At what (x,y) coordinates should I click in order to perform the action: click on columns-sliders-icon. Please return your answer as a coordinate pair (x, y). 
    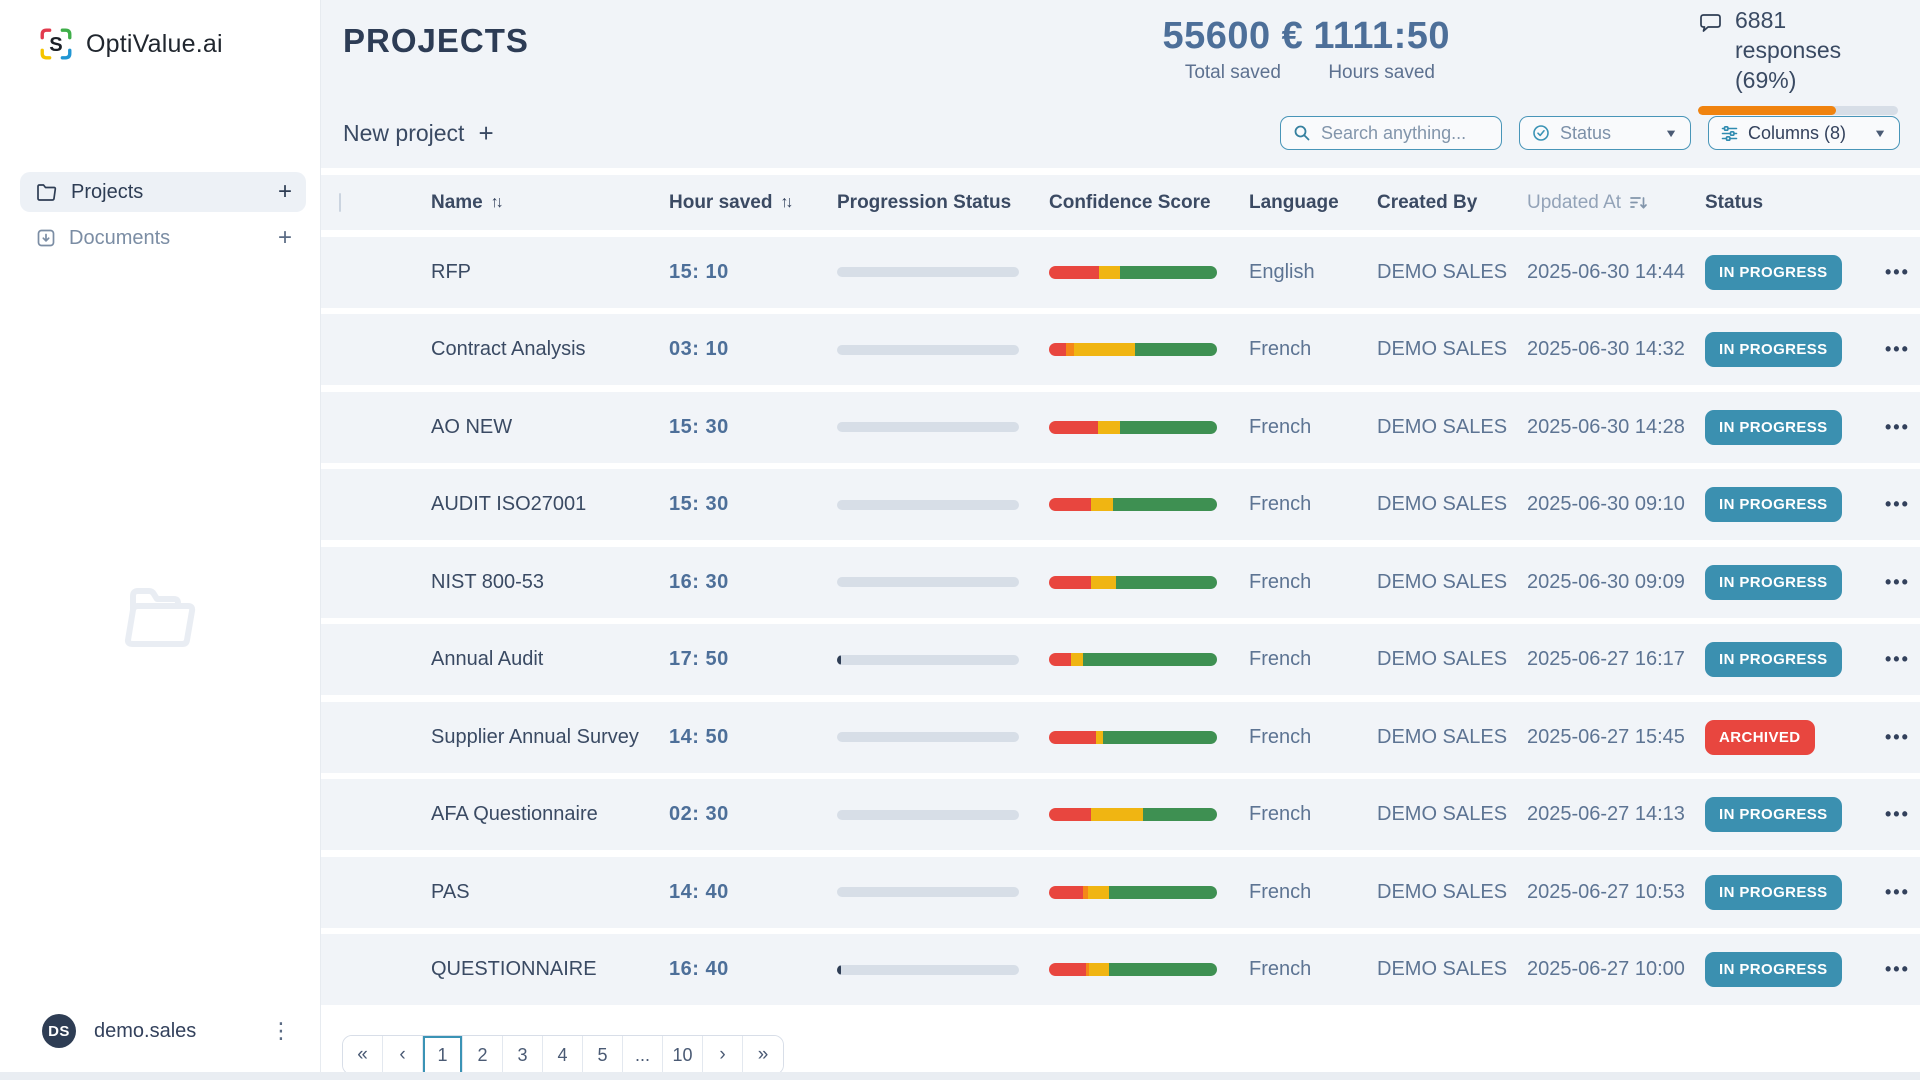
    Looking at the image, I should click on (1729, 133).